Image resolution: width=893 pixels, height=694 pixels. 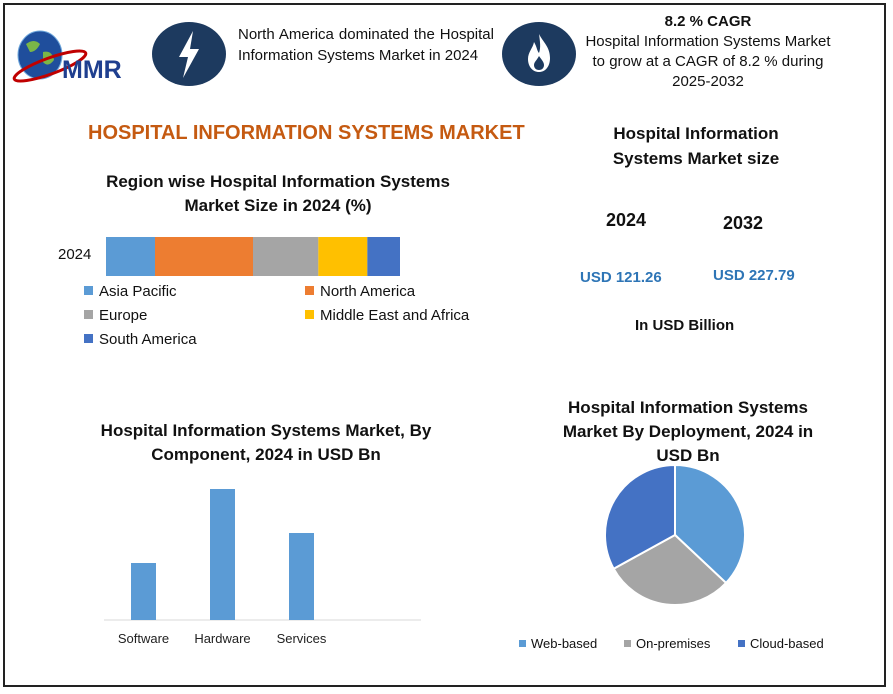 I want to click on pie-slice-on-premises, so click(x=670, y=569).